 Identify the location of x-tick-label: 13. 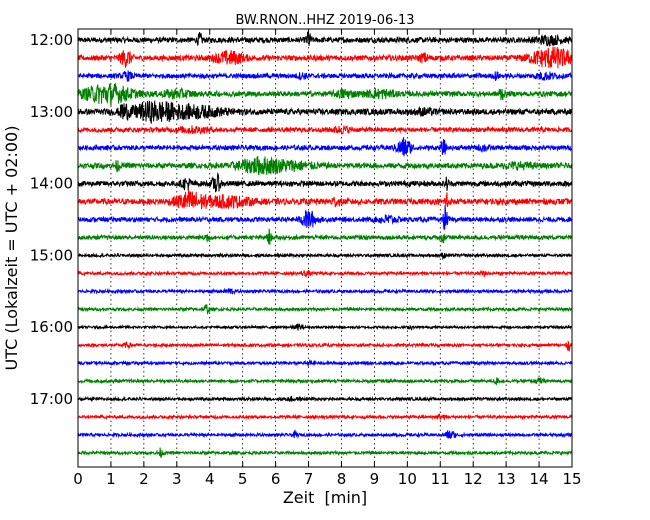
(506, 479).